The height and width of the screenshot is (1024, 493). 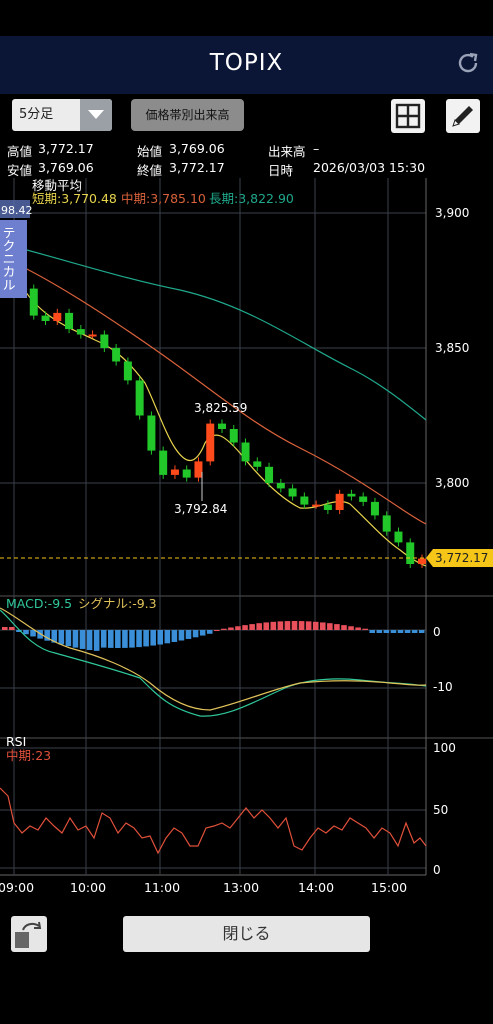 I want to click on technical-side-tab, so click(x=13, y=259).